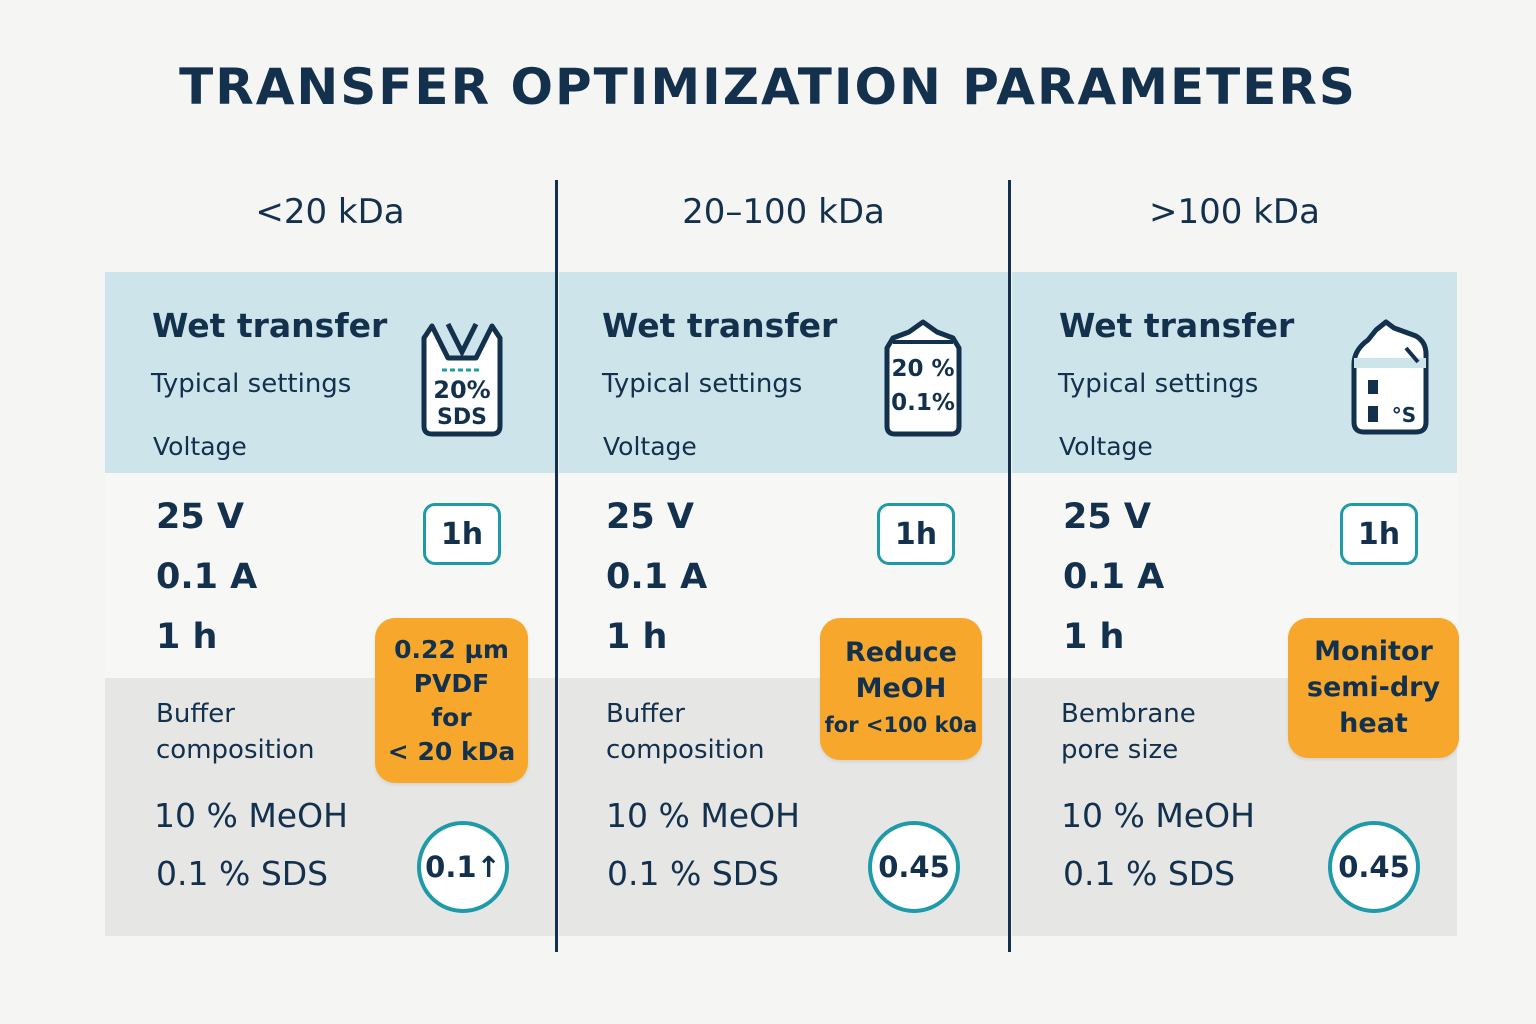 Image resolution: width=1536 pixels, height=1024 pixels. I want to click on tip-note: Monitor semi-dry heat, so click(1373, 688).